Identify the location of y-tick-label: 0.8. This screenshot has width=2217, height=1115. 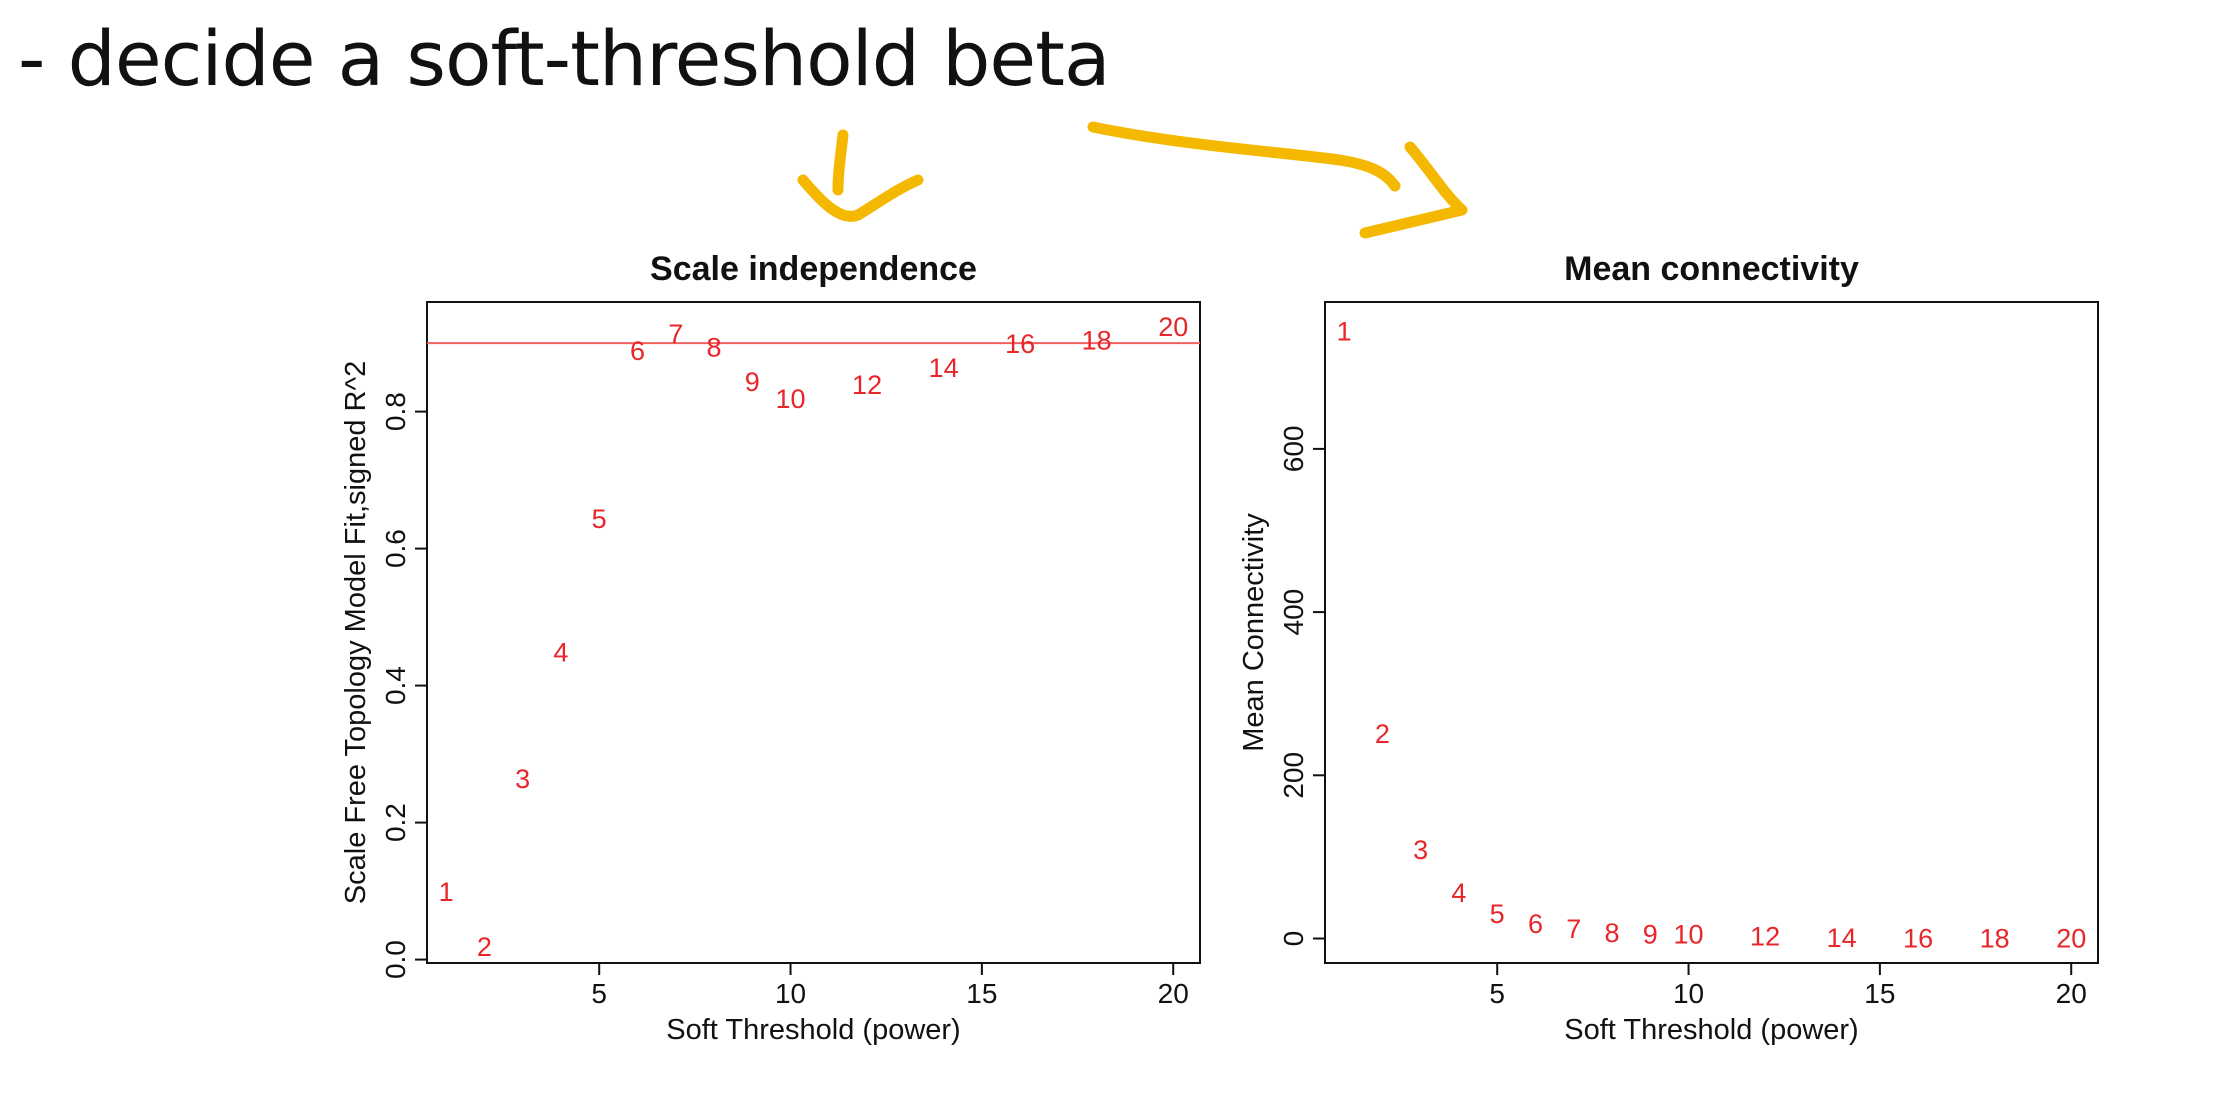
(395, 411).